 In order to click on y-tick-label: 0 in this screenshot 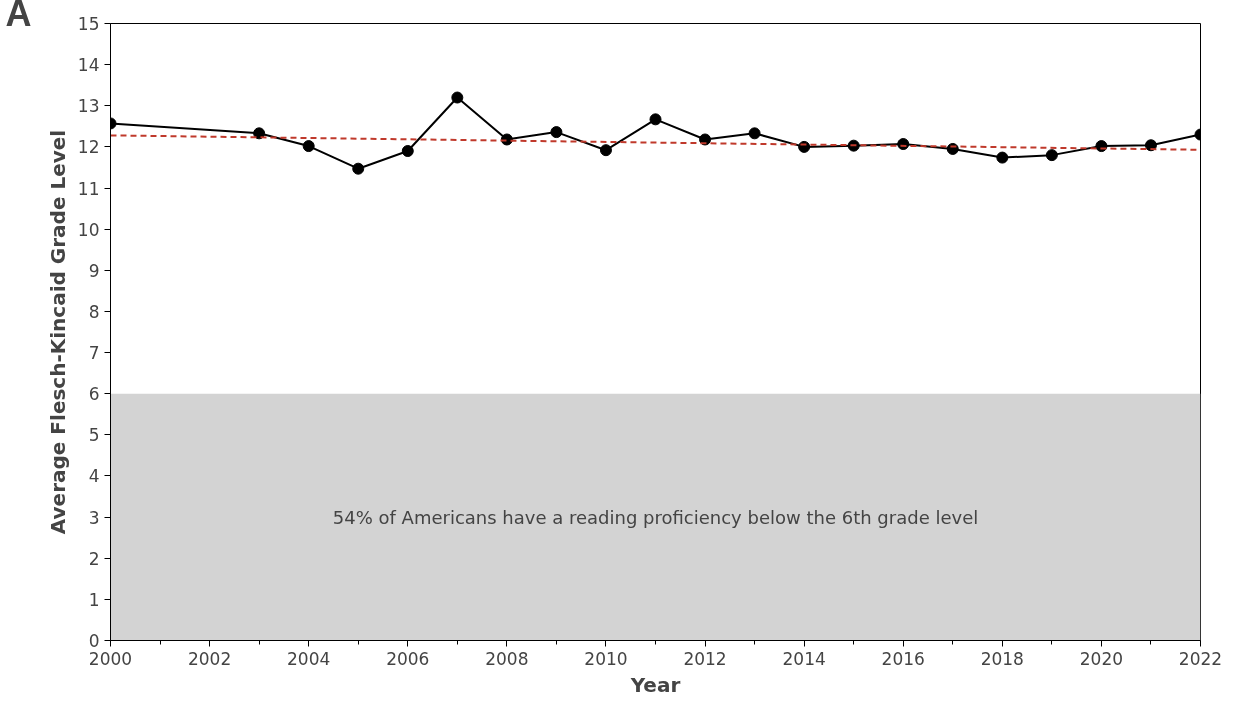, I will do `click(94, 641)`.